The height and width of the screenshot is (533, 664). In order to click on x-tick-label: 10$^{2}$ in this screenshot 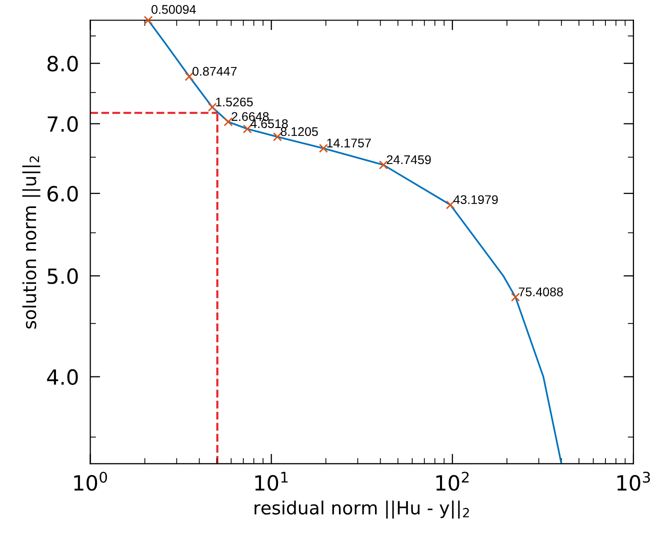, I will do `click(452, 481)`.